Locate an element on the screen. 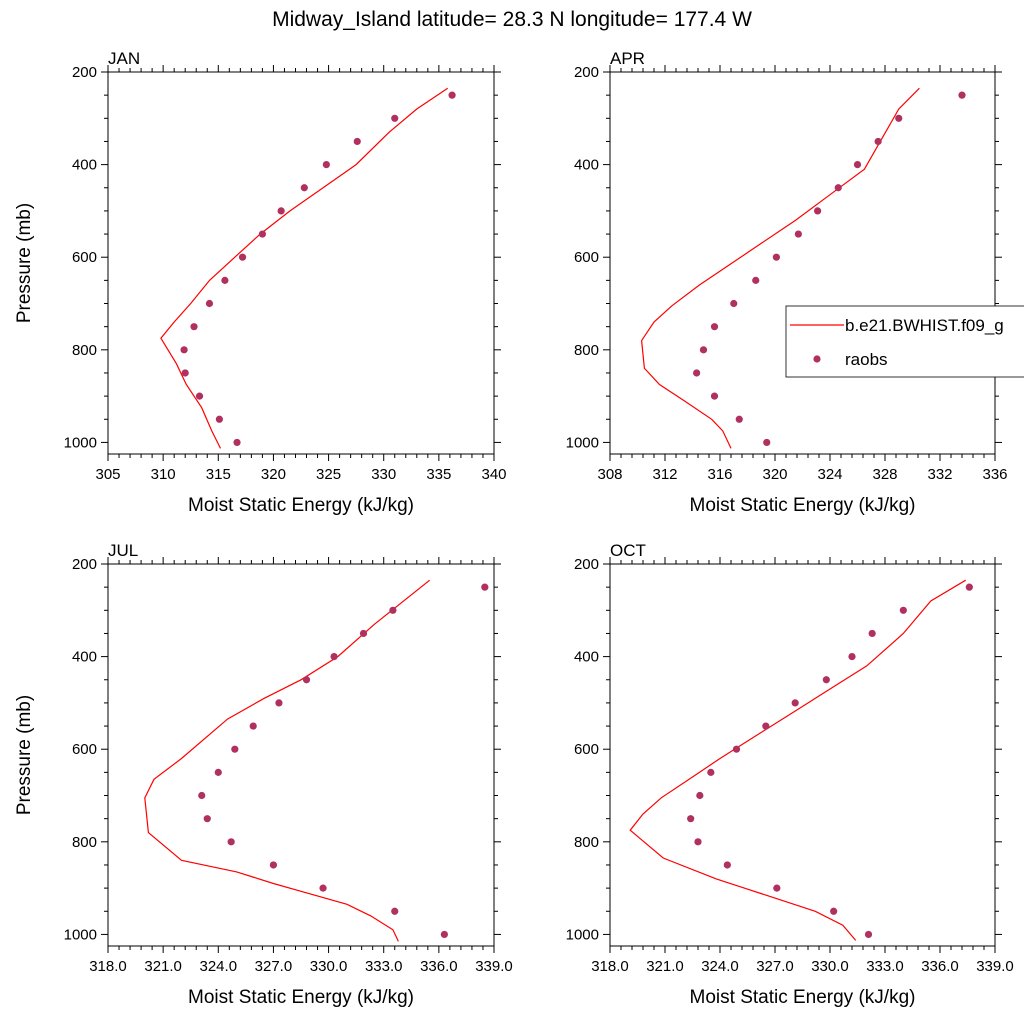 This screenshot has height=1024, width=1024. legend-marker-swatch is located at coordinates (817, 359).